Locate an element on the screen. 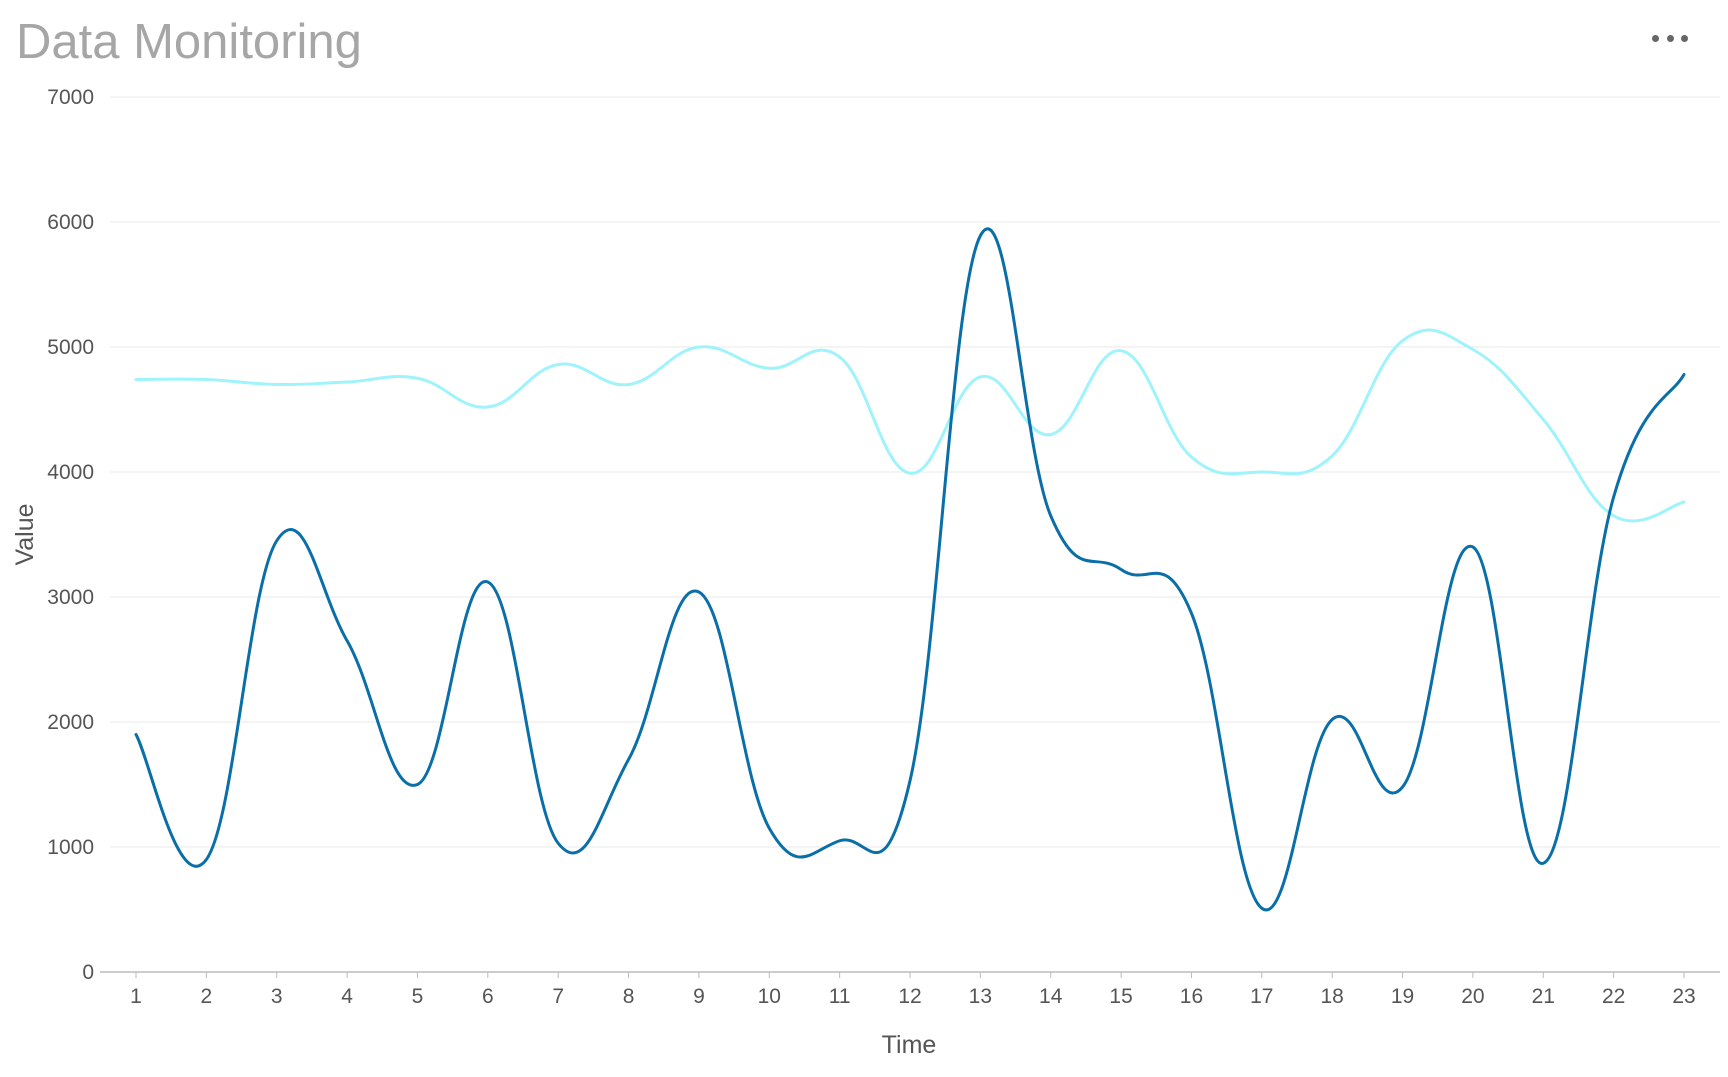 The width and height of the screenshot is (1728, 1077). more-horizontal-icon is located at coordinates (1655, 38).